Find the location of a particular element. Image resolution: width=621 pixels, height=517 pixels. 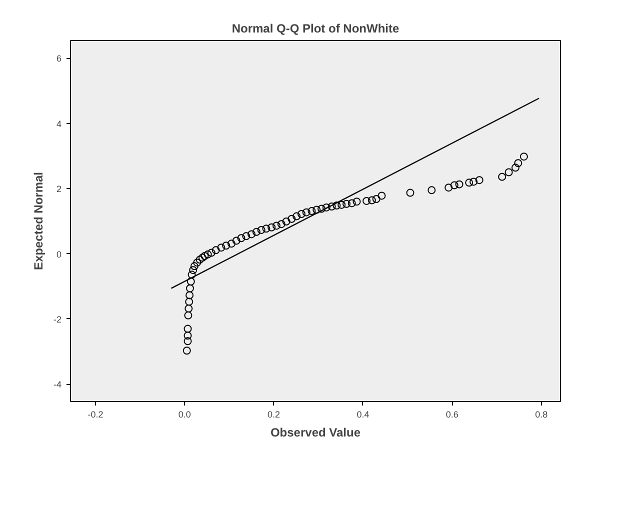

chart-title: Normal Q-Q Plot of NonWhite is located at coordinates (316, 29).